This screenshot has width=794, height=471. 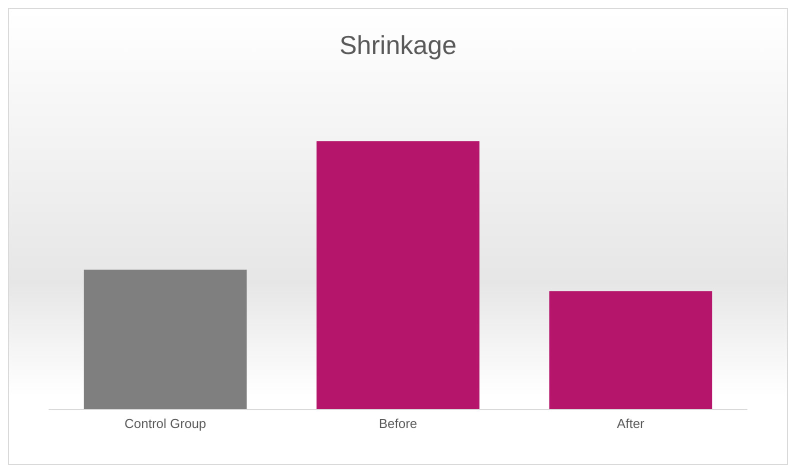 What do you see at coordinates (398, 423) in the screenshot?
I see `x-tick-label: Before` at bounding box center [398, 423].